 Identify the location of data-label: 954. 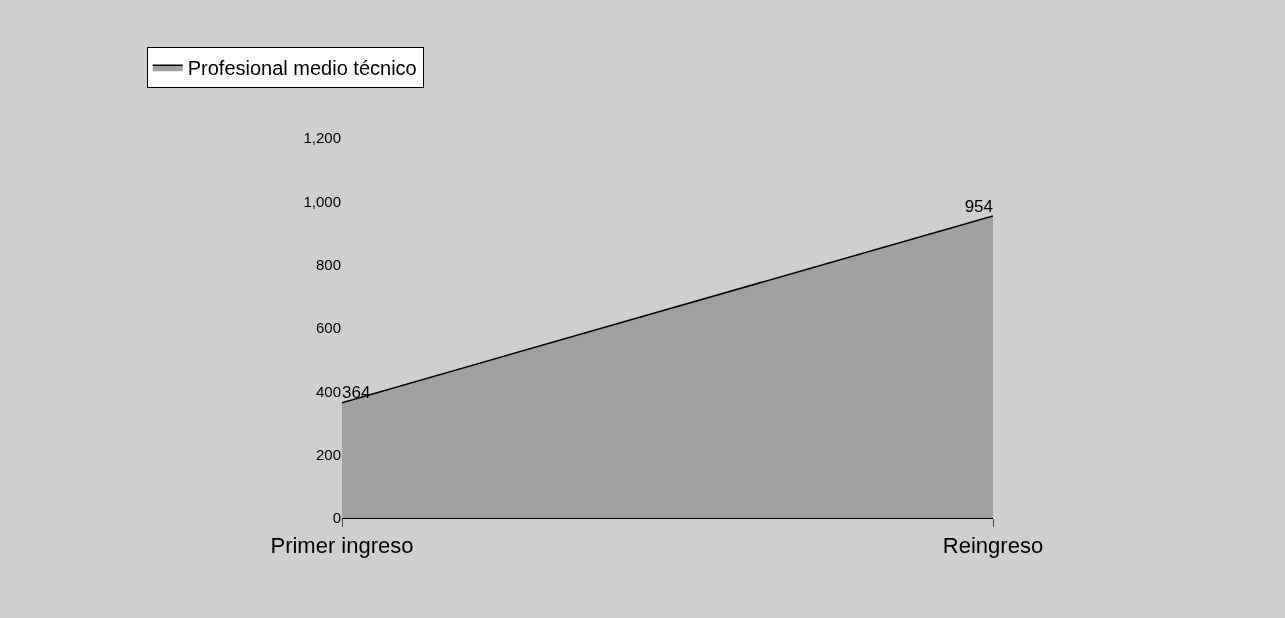
(978, 206).